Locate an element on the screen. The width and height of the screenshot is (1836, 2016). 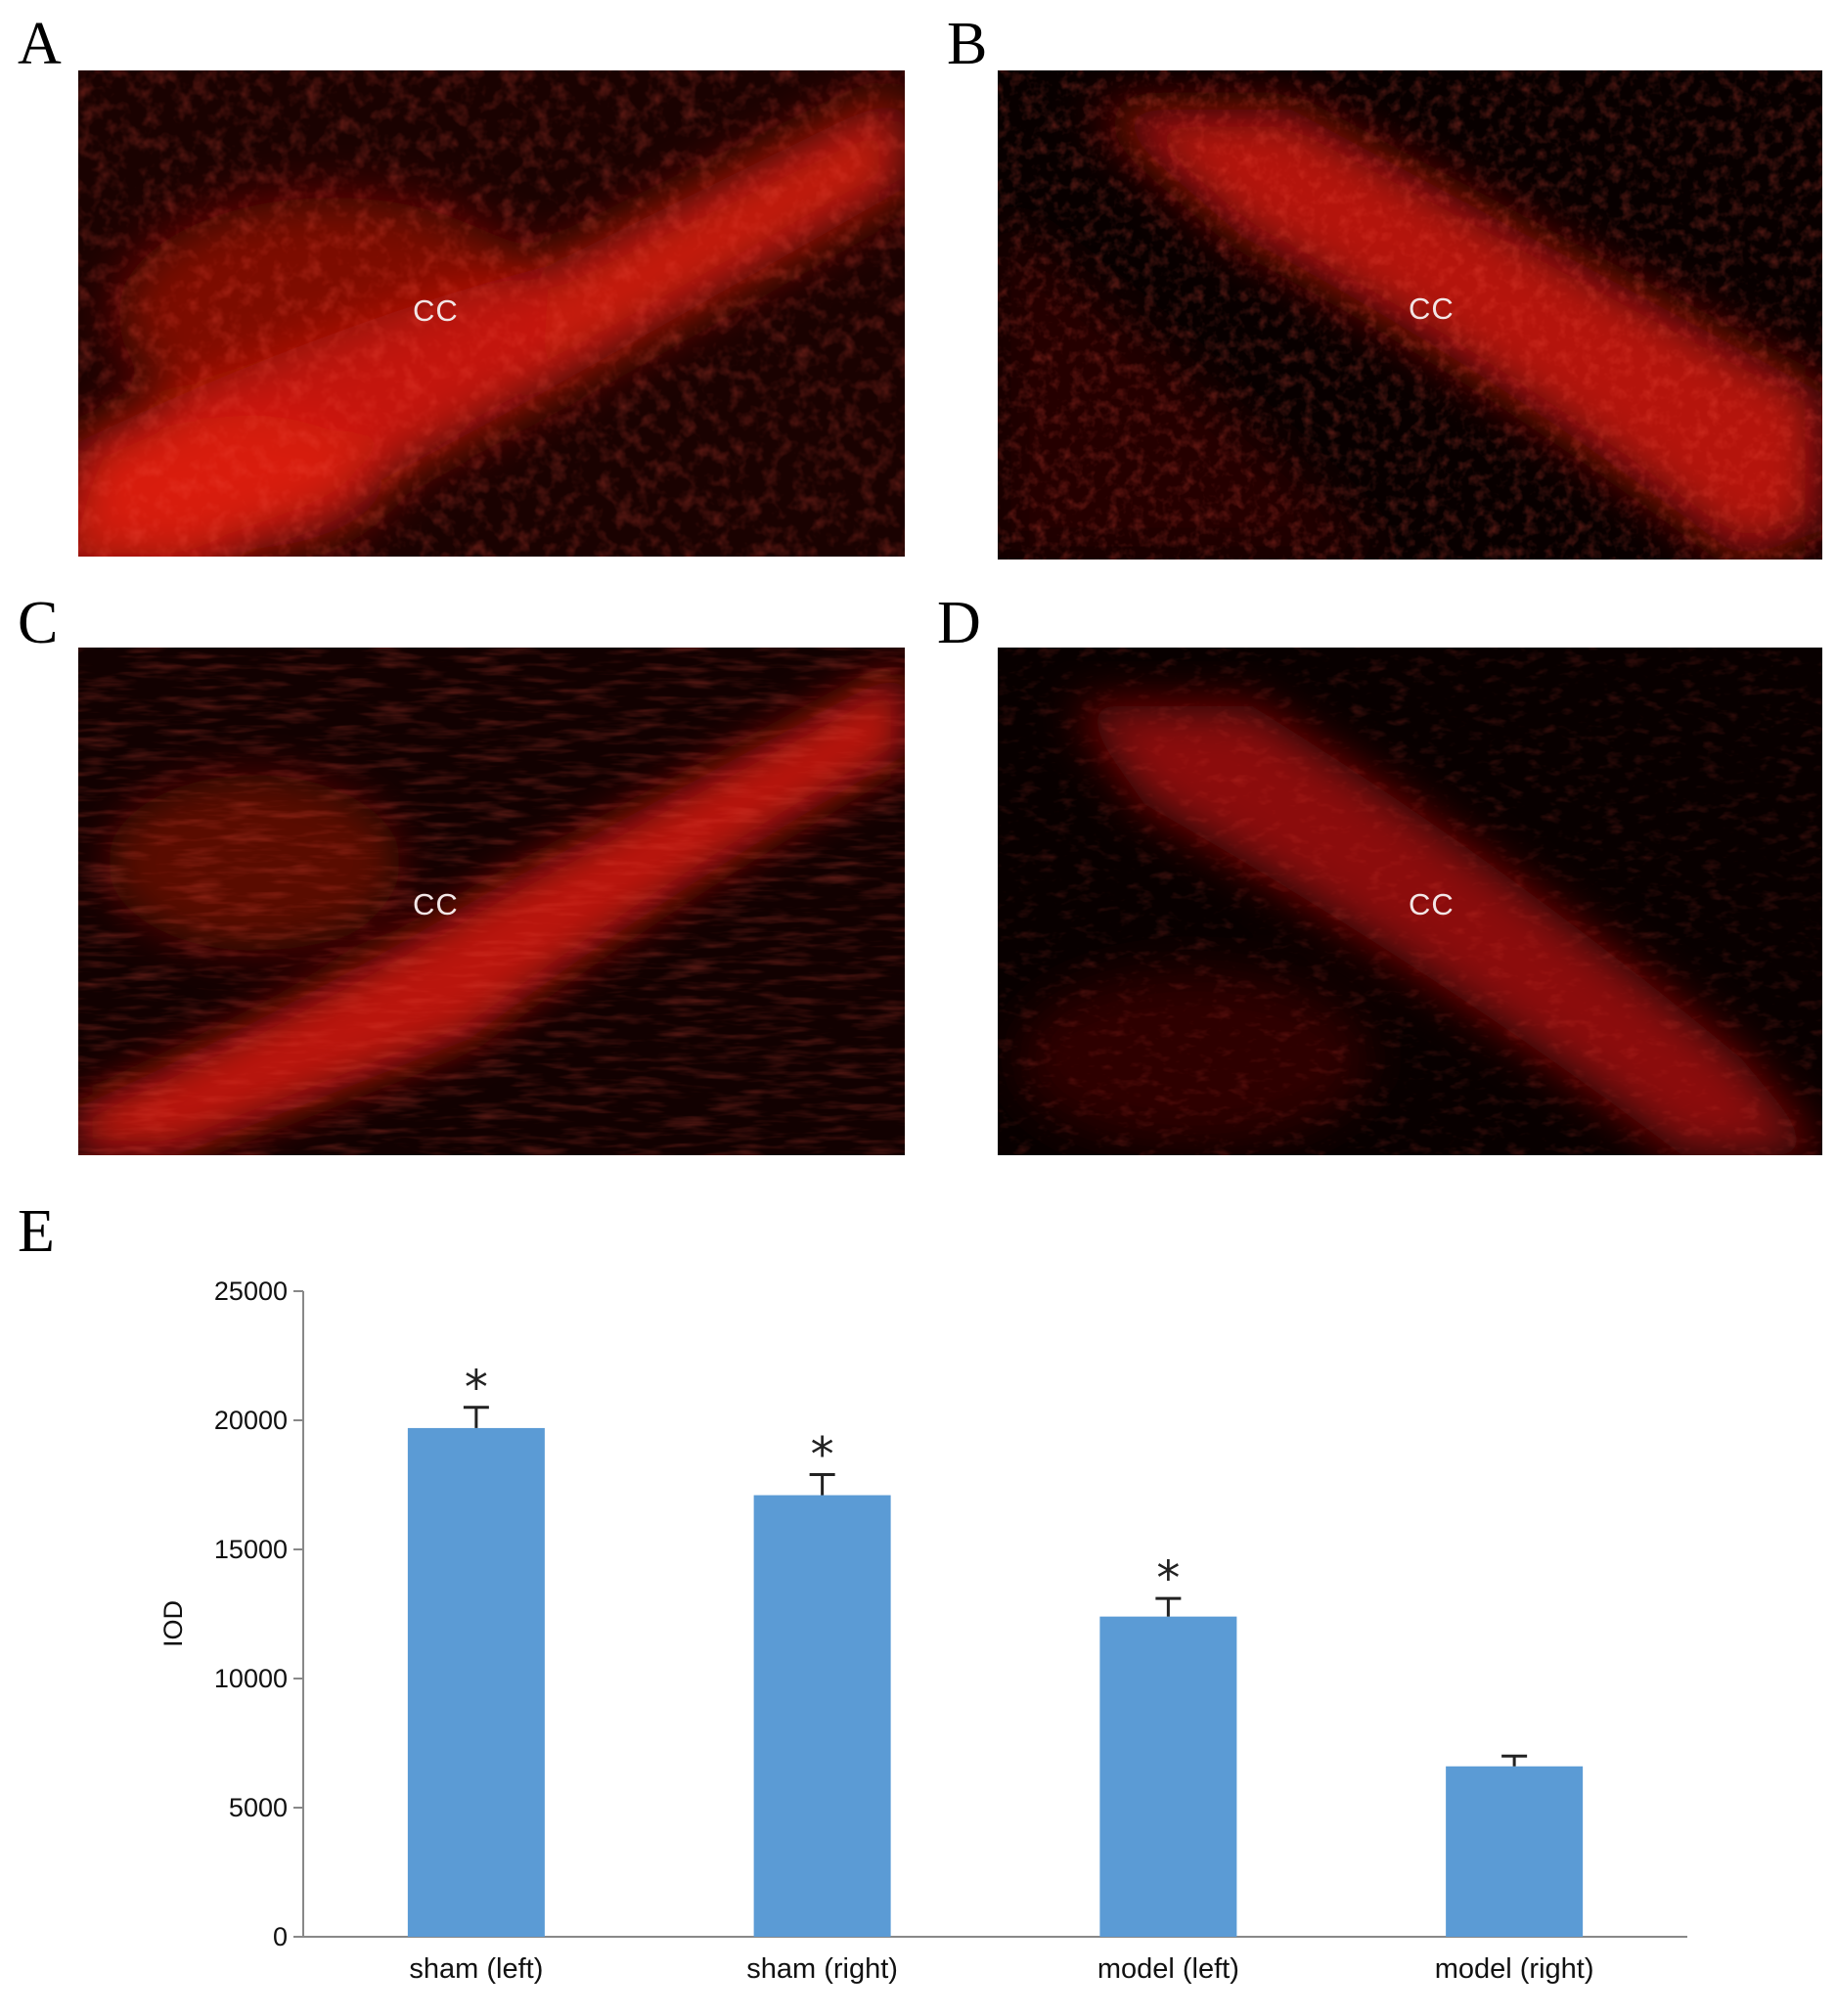
x-tick-label: sham (left) is located at coordinates (476, 1969).